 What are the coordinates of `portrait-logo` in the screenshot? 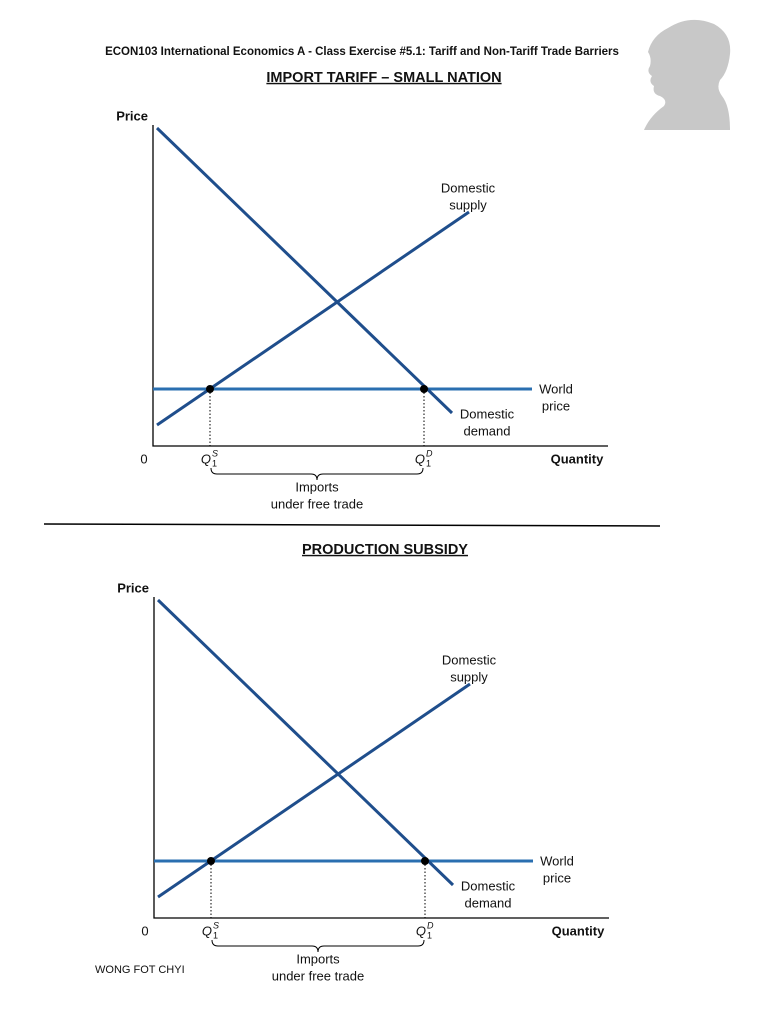 It's located at (687, 74).